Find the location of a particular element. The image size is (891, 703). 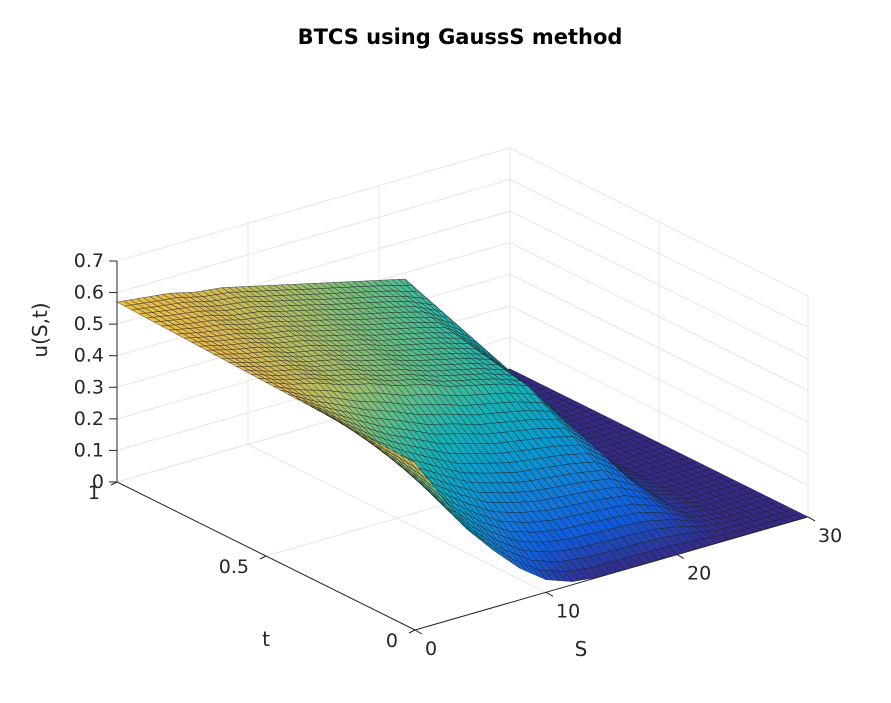

t-tick-label: 0 is located at coordinates (392, 641).